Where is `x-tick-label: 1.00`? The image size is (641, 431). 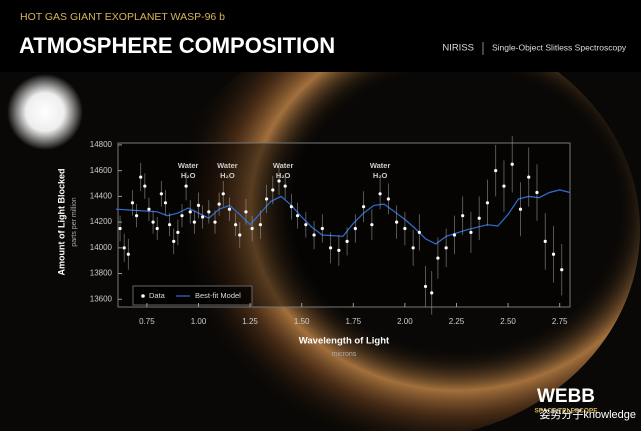 x-tick-label: 1.00 is located at coordinates (199, 321).